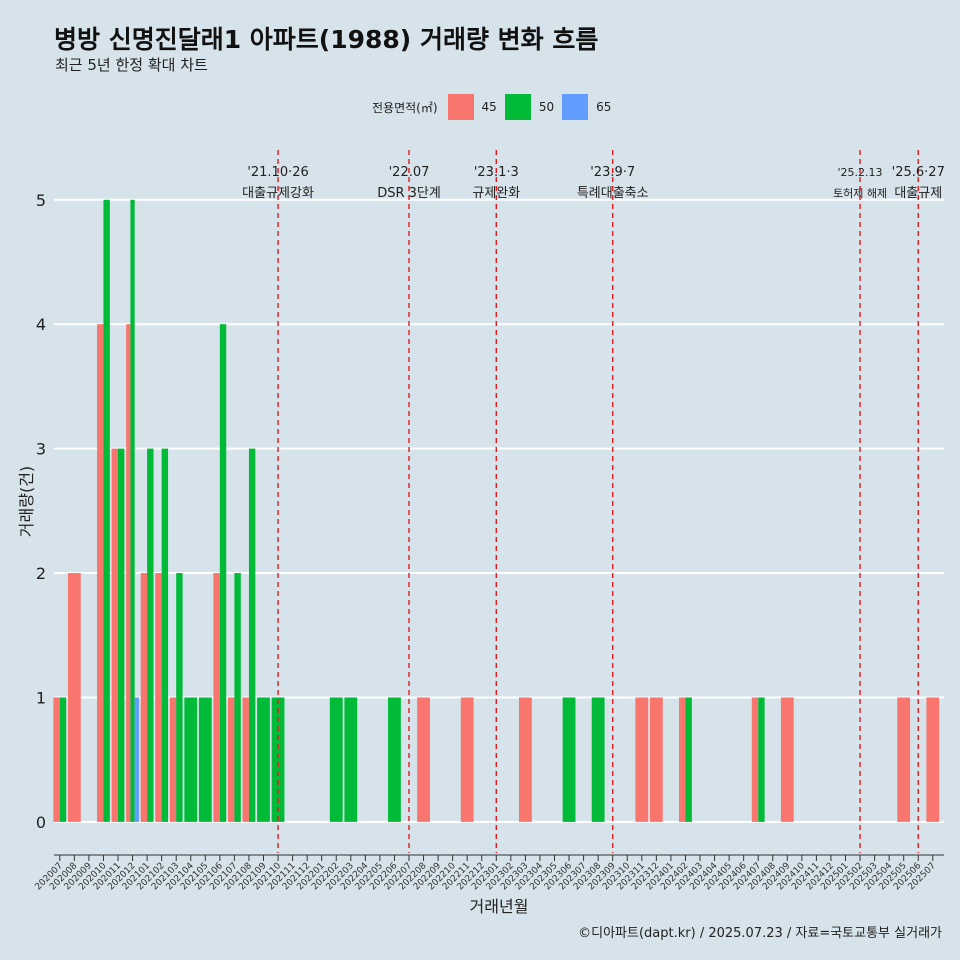 Image resolution: width=960 pixels, height=960 pixels. Describe the element at coordinates (604, 107) in the screenshot. I see `legend-label-65: 65` at that location.